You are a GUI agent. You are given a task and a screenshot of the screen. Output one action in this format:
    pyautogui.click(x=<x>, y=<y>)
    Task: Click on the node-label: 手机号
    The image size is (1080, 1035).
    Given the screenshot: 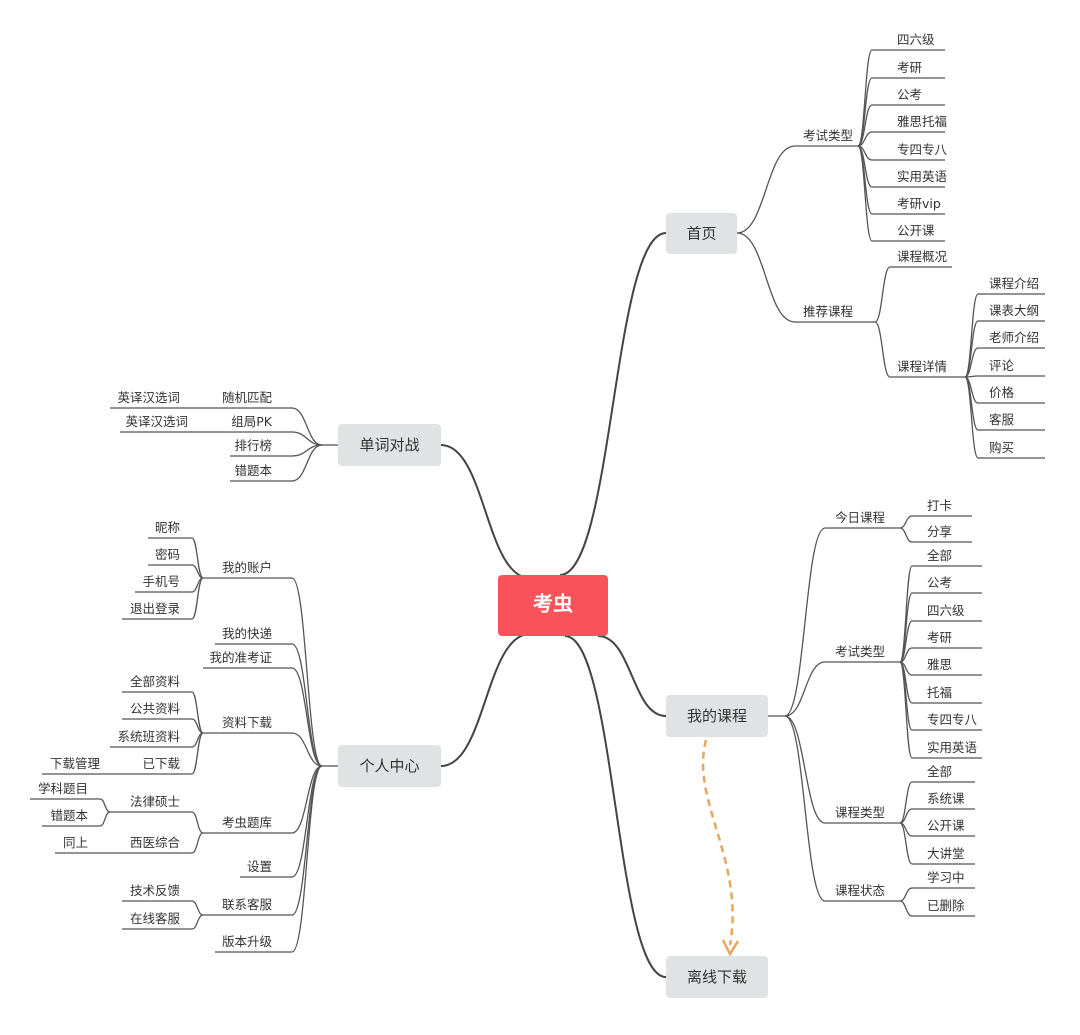 What is the action you would take?
    pyautogui.click(x=161, y=581)
    